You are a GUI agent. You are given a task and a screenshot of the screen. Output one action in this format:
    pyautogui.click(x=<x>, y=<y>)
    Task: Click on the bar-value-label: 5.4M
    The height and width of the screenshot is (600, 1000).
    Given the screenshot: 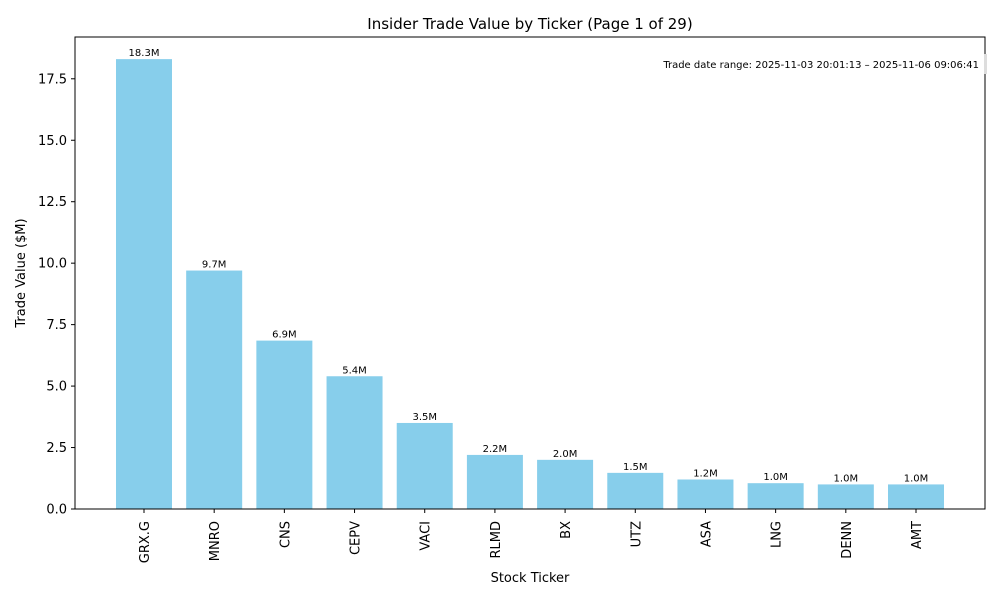 What is the action you would take?
    pyautogui.click(x=354, y=370)
    